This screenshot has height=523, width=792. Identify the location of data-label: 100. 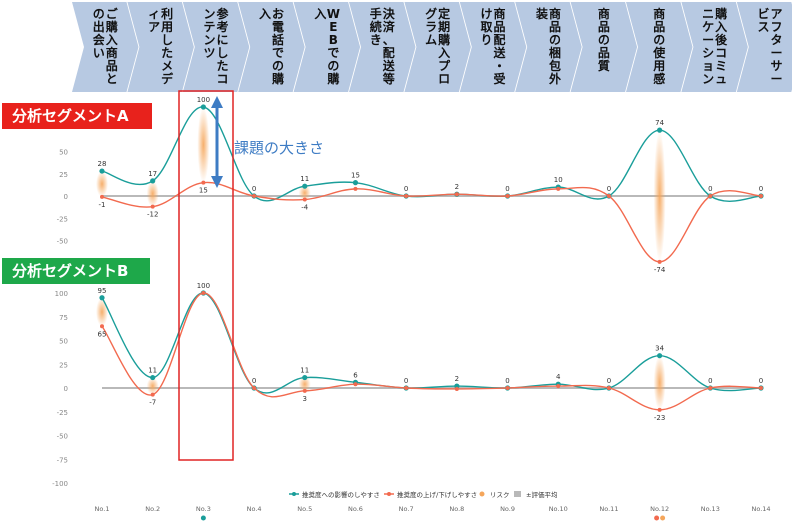
(203, 100).